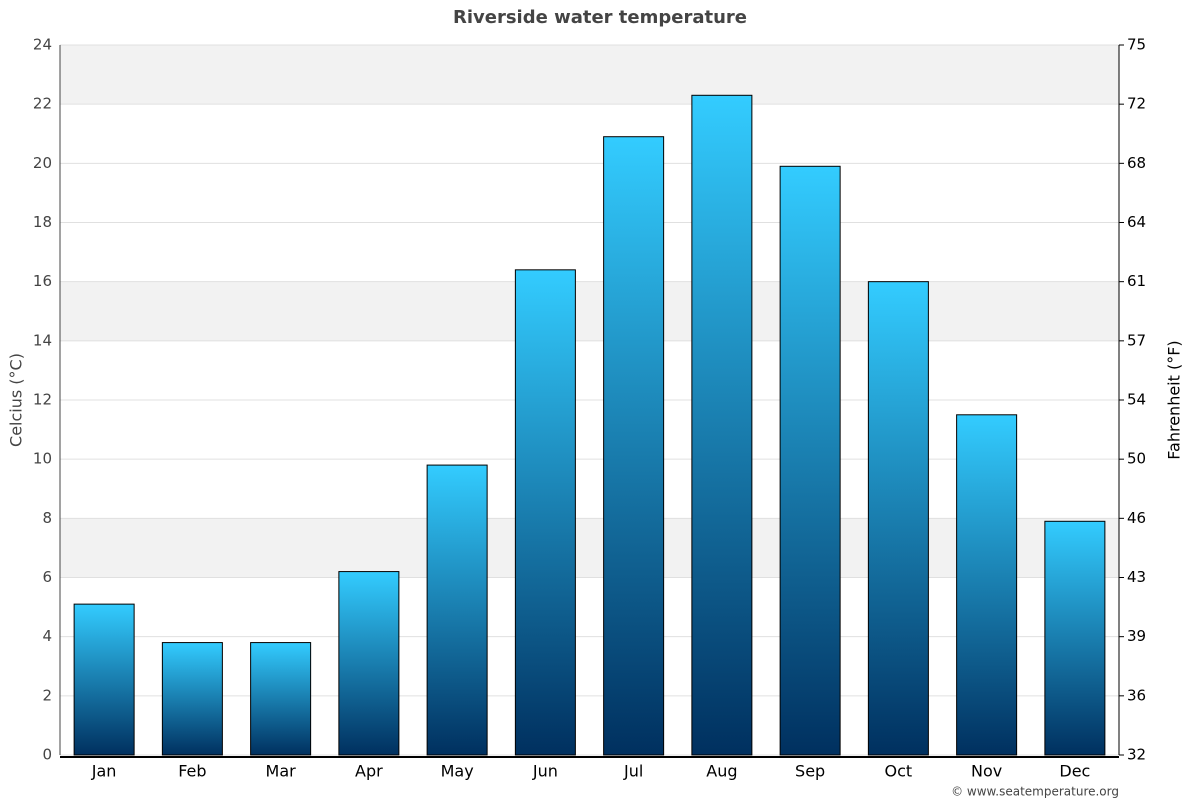 The height and width of the screenshot is (800, 1200). What do you see at coordinates (545, 771) in the screenshot?
I see `x-tick-label: Jun` at bounding box center [545, 771].